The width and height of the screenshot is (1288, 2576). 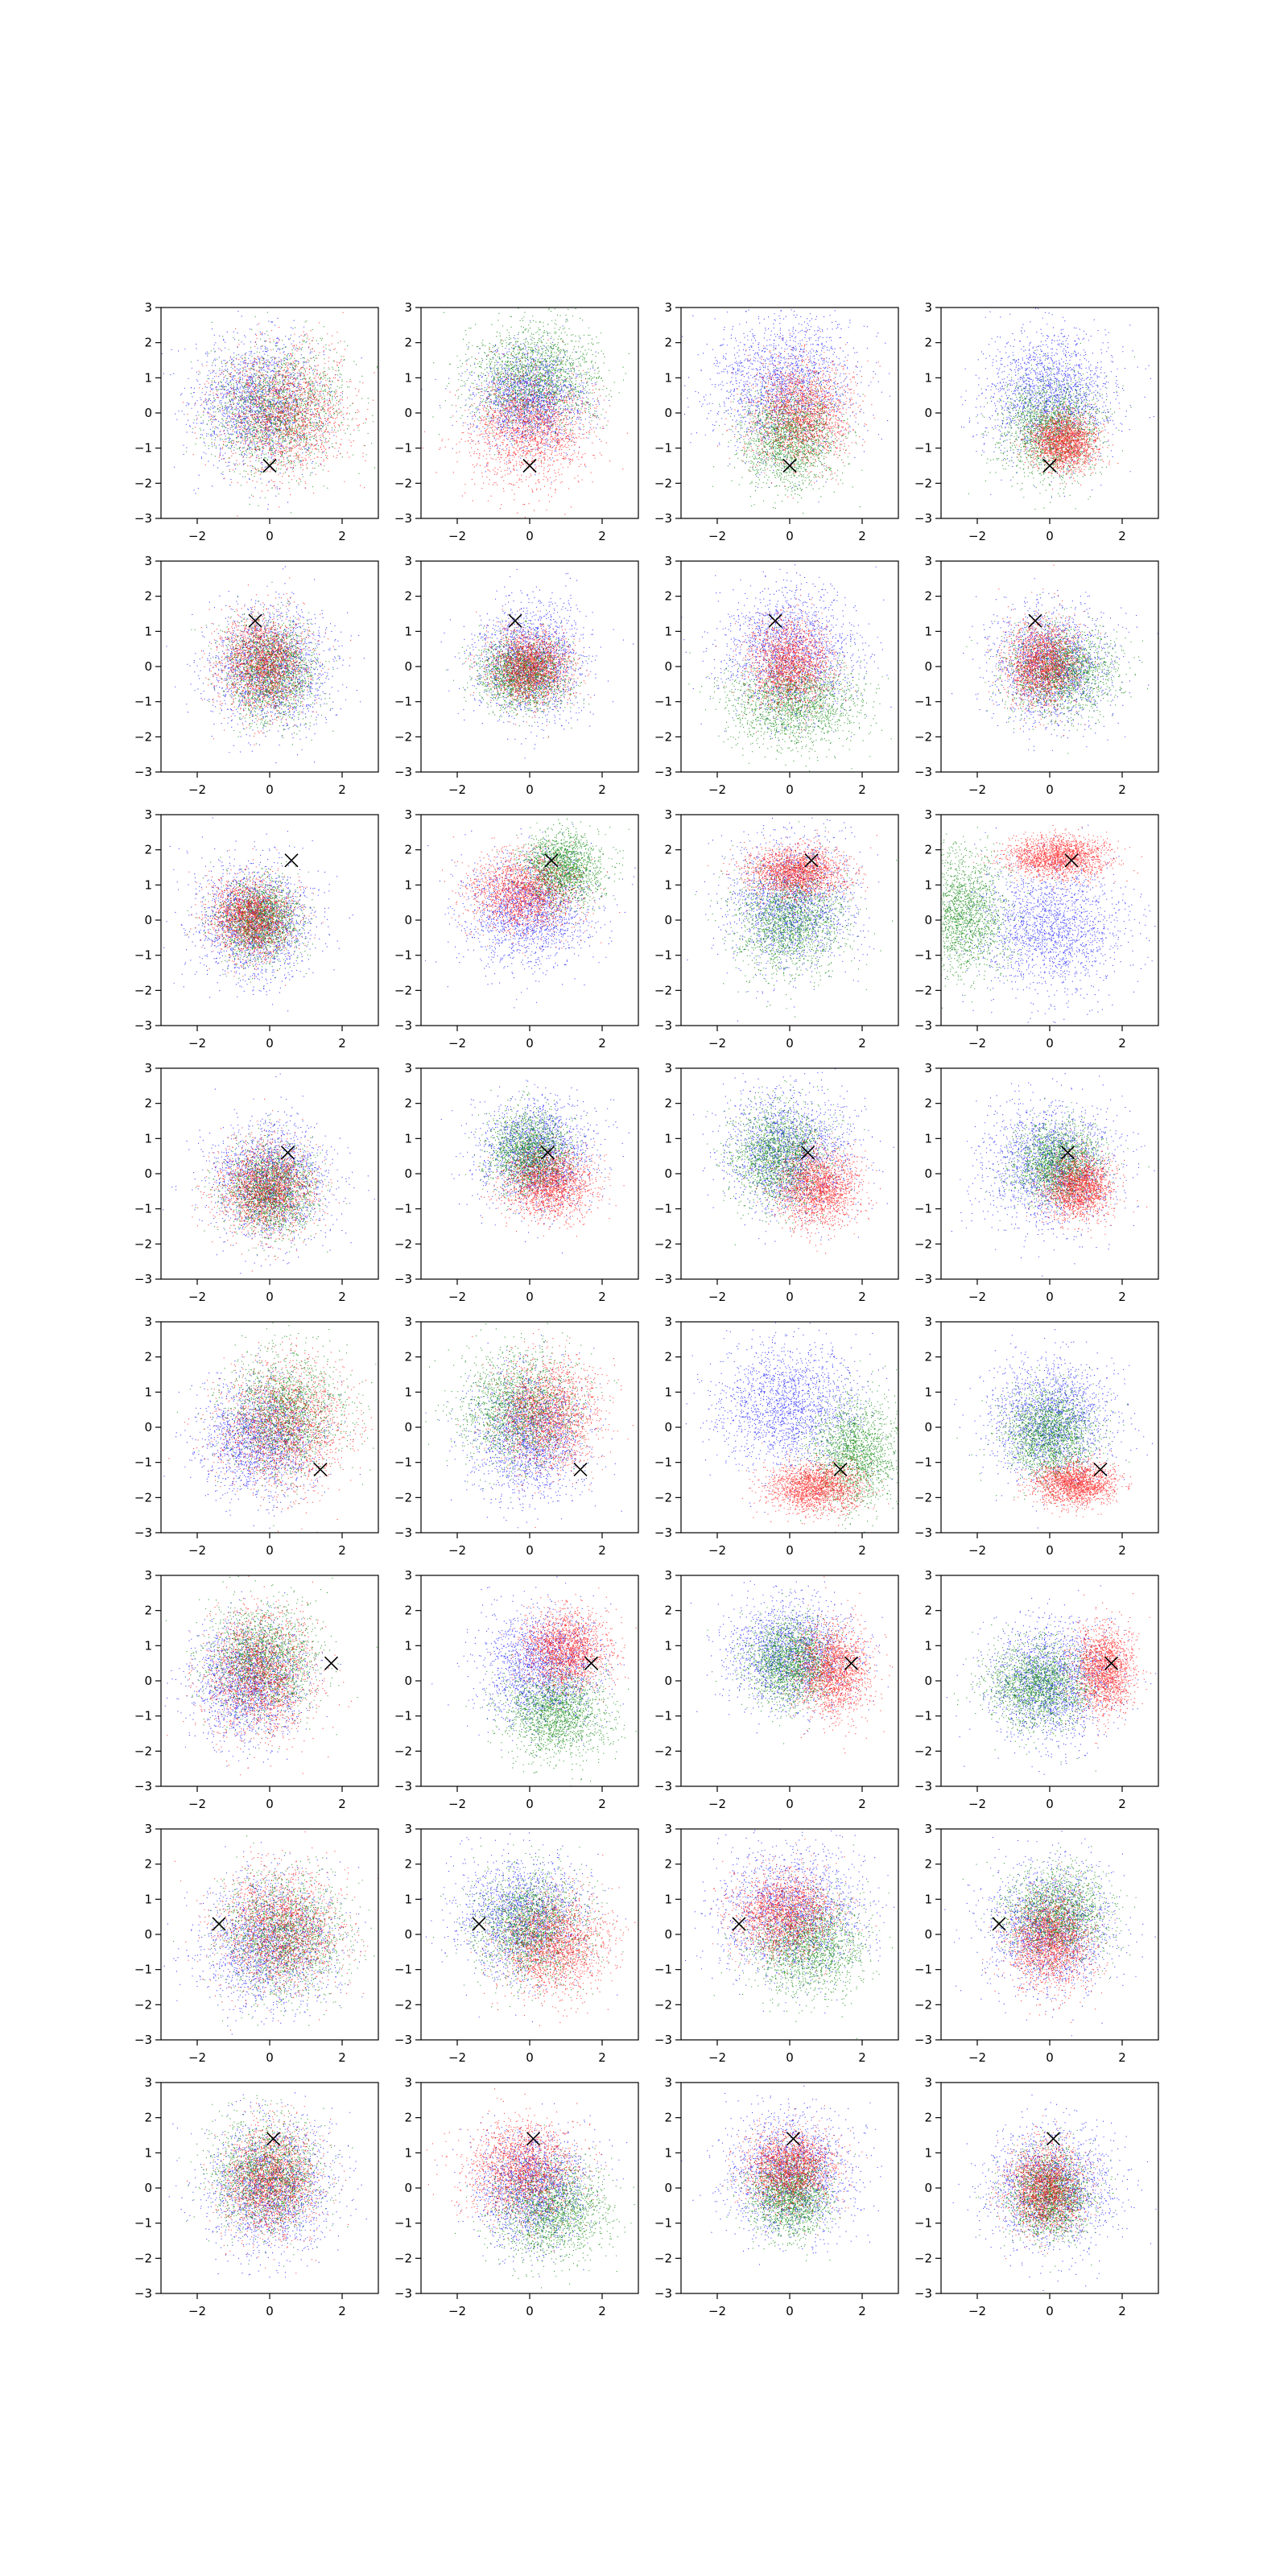 I want to click on panel-r8-c3: −2 0 2 −3 −2 −1 0 1 2 3, so click(x=776, y=2196).